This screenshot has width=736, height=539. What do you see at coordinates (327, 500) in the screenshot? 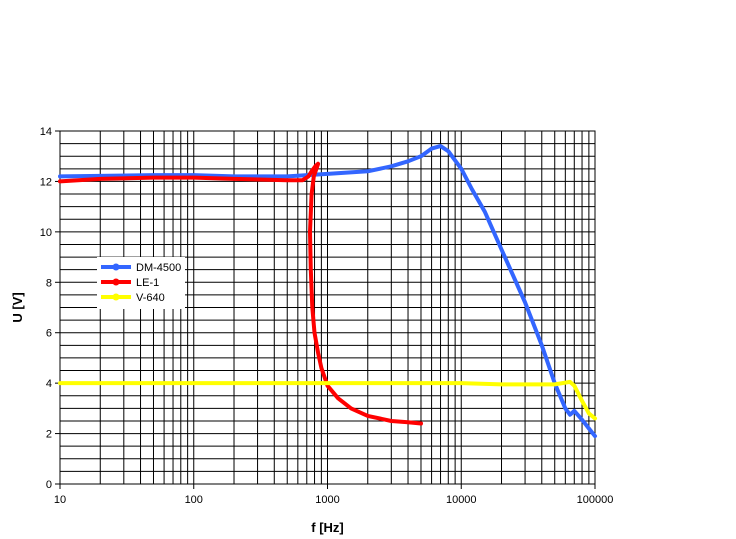
I see `x-tick-label: 1000` at bounding box center [327, 500].